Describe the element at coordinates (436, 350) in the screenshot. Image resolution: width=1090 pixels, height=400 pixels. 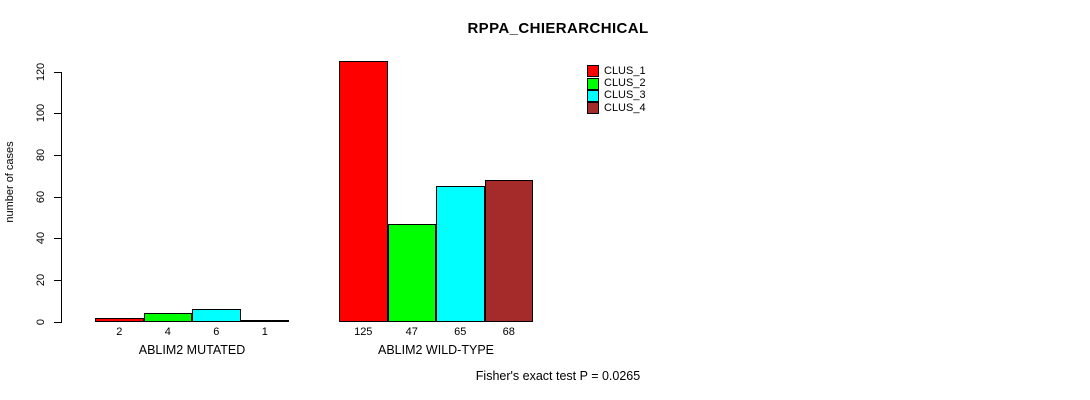
I see `group-label-ablim2-wild-type: ABLIM2 WILD-TYPE` at that location.